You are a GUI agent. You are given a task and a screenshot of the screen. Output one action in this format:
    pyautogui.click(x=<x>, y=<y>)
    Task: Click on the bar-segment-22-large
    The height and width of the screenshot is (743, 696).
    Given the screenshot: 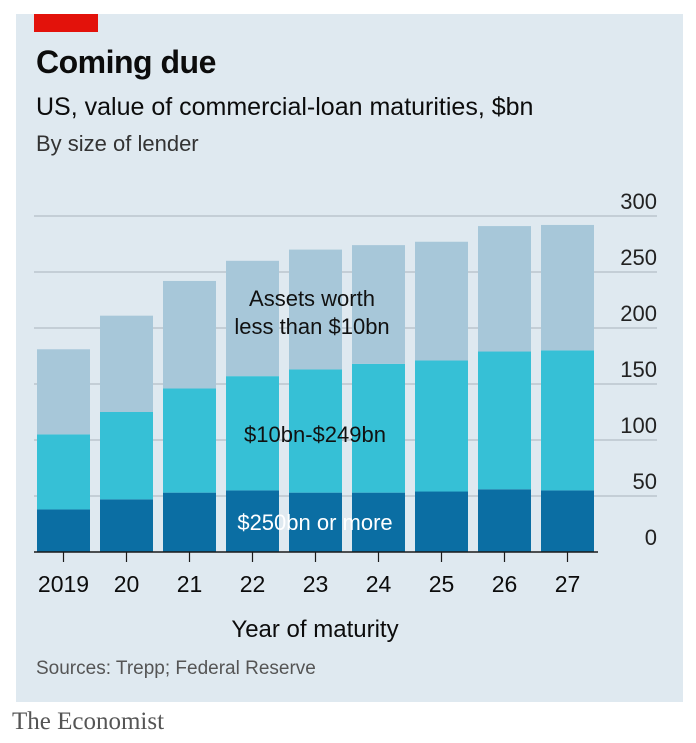 What is the action you would take?
    pyautogui.click(x=252, y=521)
    